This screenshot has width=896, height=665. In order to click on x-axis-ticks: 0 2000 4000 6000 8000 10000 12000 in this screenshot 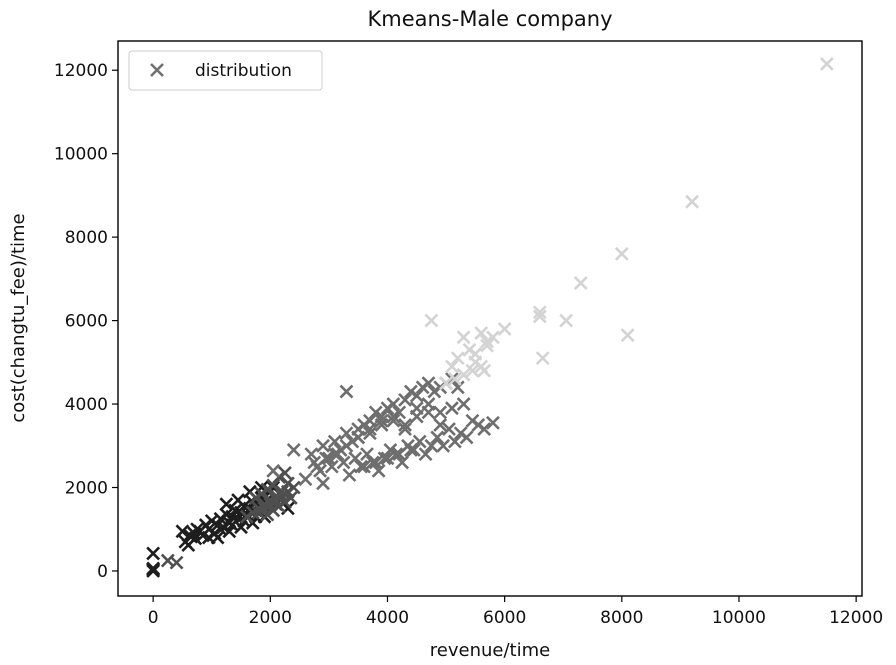, I will do `click(515, 612)`.